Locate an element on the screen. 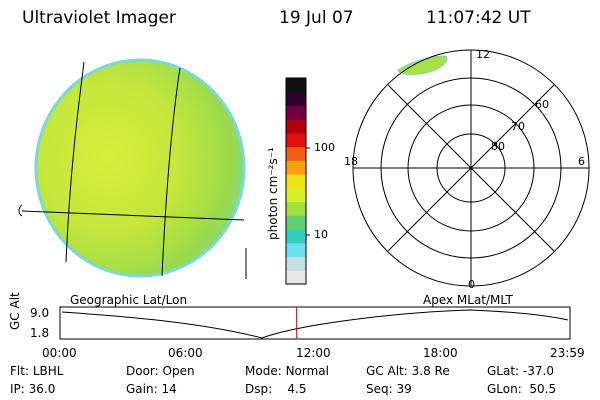  lat-label-80: 80 is located at coordinates (498, 146).